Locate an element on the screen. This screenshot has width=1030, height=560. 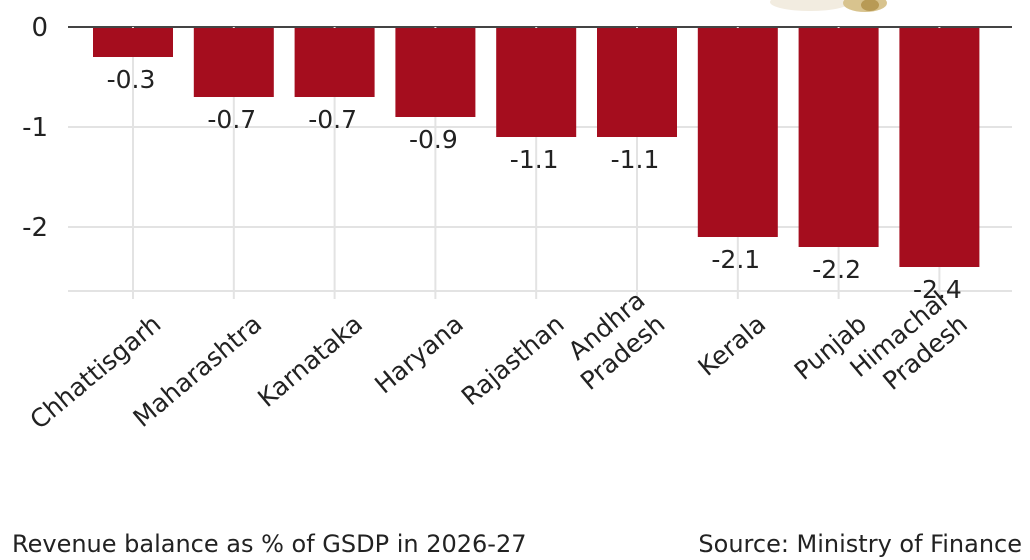
value-label: -2.4 is located at coordinates (937, 289).